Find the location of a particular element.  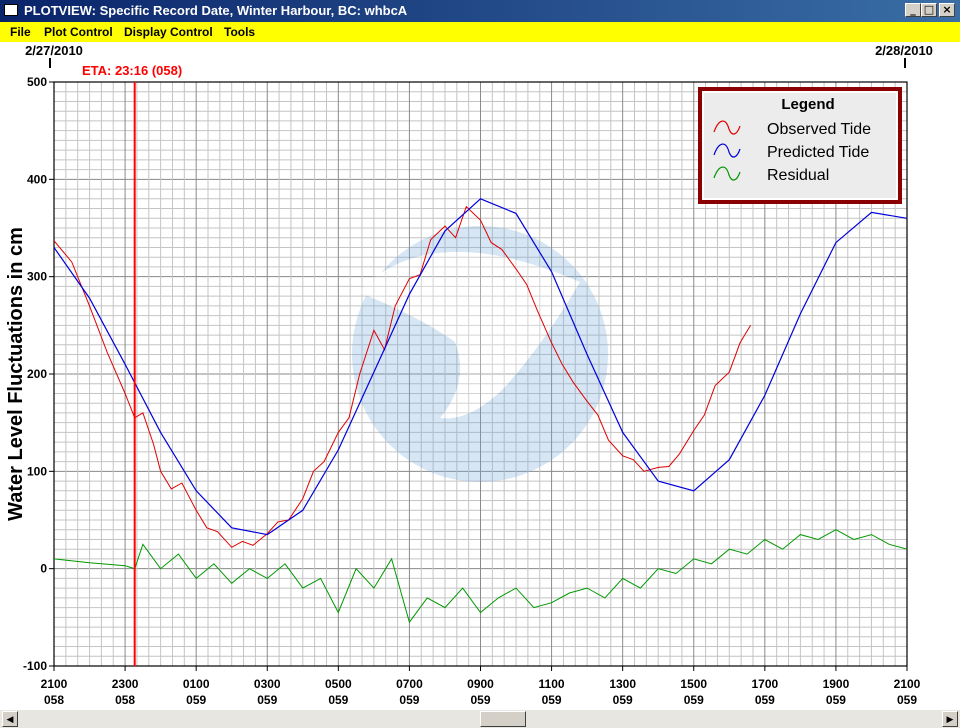

legend-item-label: Observed Tide is located at coordinates (819, 129).